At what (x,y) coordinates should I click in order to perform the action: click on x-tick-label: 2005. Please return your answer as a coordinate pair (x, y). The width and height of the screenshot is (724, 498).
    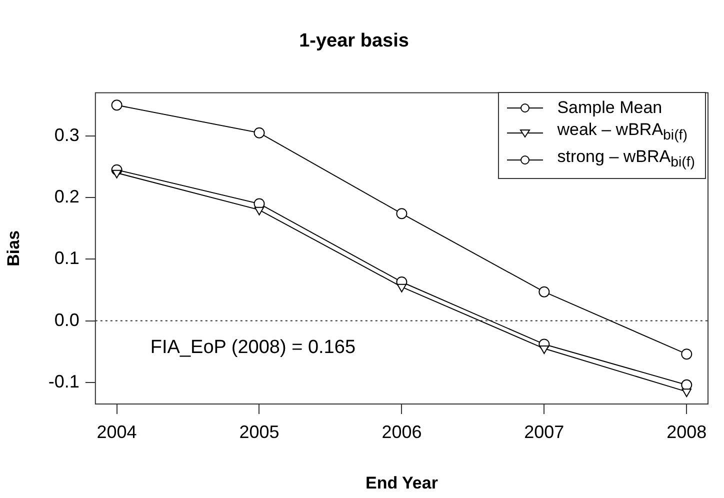
    Looking at the image, I should click on (259, 432).